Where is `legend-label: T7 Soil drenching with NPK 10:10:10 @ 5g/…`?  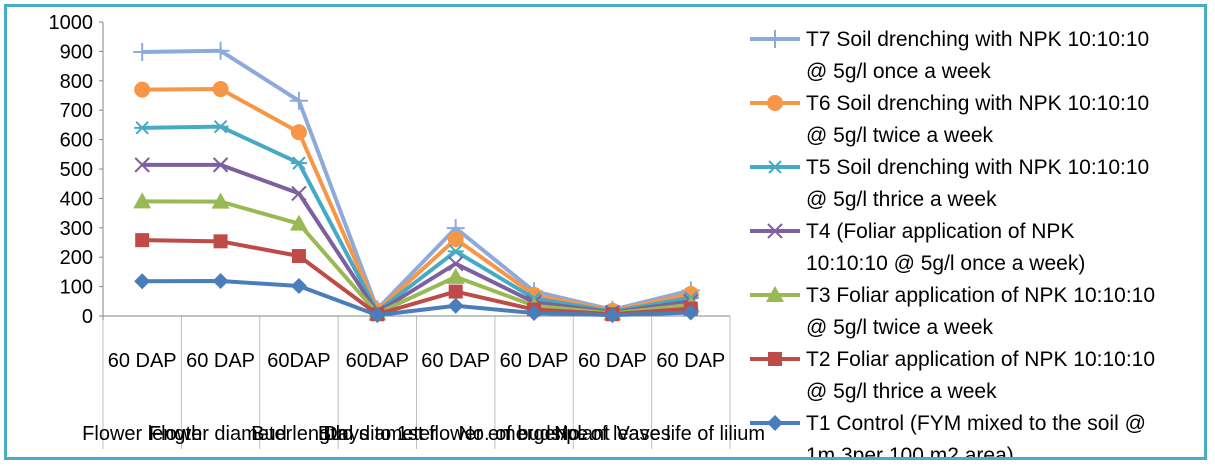 legend-label: T7 Soil drenching with NPK 10:10:10 @ 5g/… is located at coordinates (977, 55).